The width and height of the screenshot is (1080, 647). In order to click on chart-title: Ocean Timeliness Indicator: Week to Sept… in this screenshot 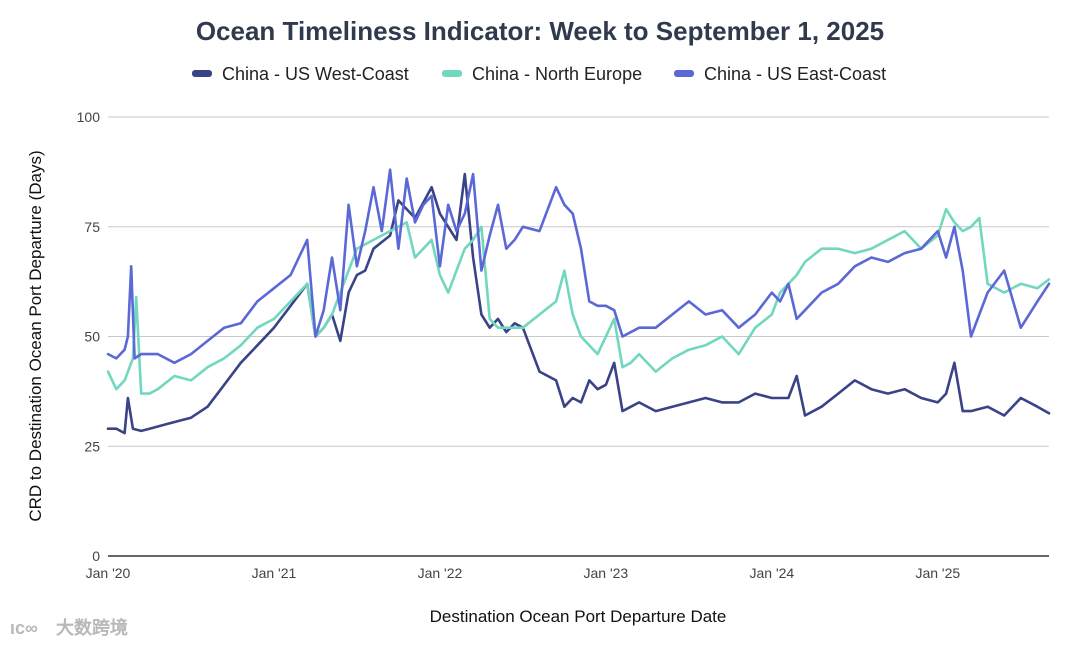, I will do `click(540, 31)`.